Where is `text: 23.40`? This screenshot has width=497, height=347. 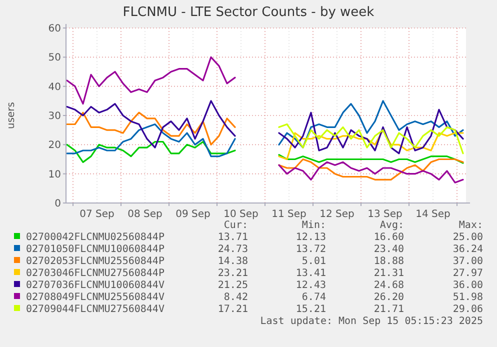
text: 23.40 is located at coordinates (389, 249).